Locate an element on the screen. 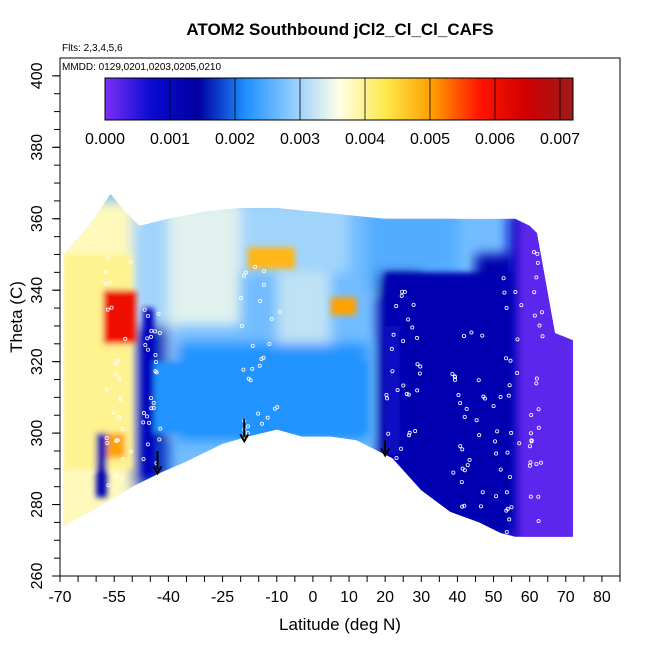 This screenshot has width=650, height=650. y-tick-label: 360 is located at coordinates (37, 218).